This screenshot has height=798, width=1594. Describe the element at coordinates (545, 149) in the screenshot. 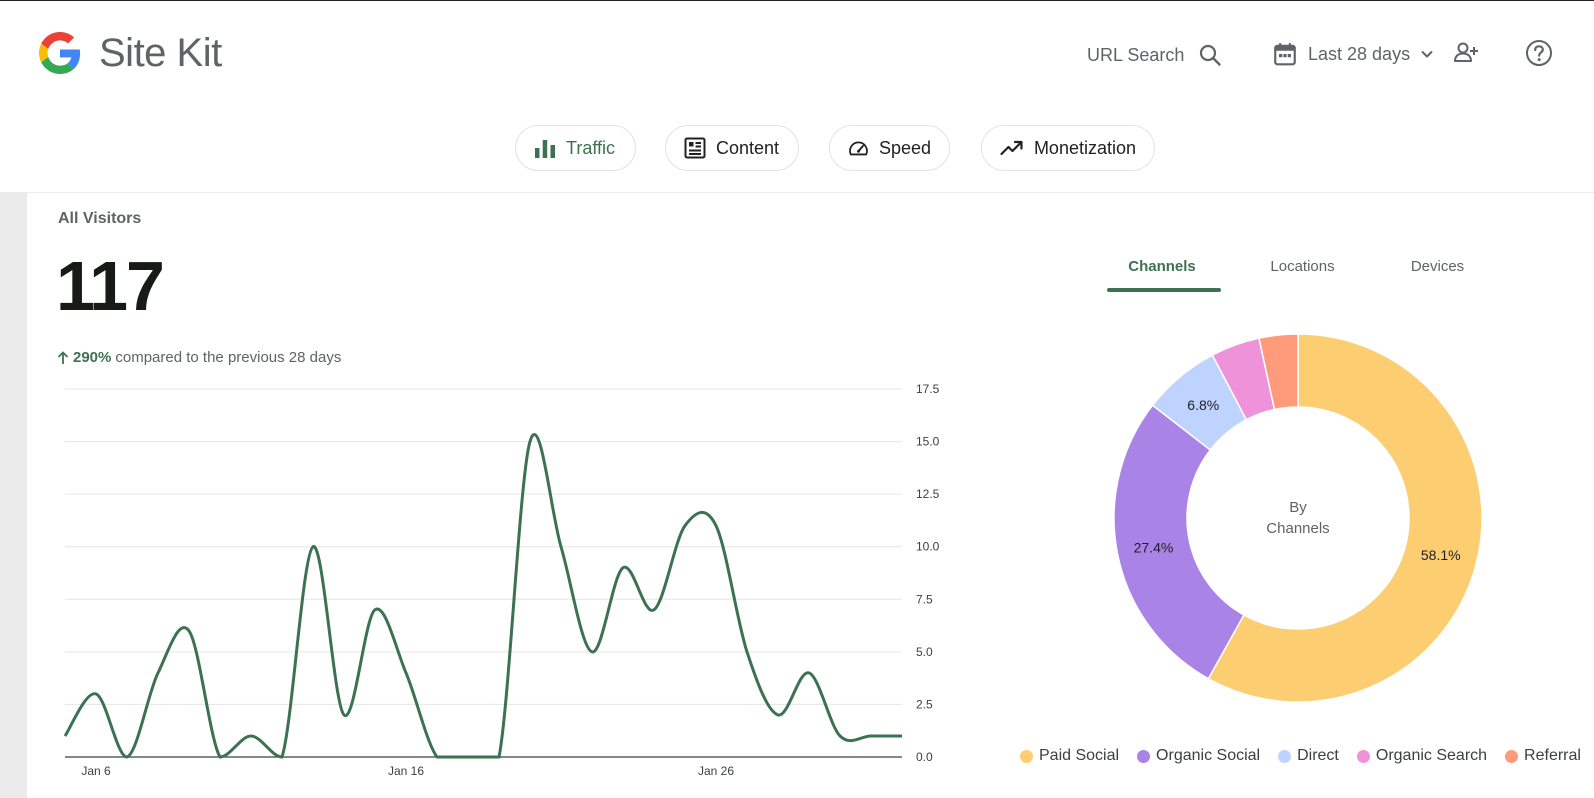

I see `bar-chart-icon` at that location.